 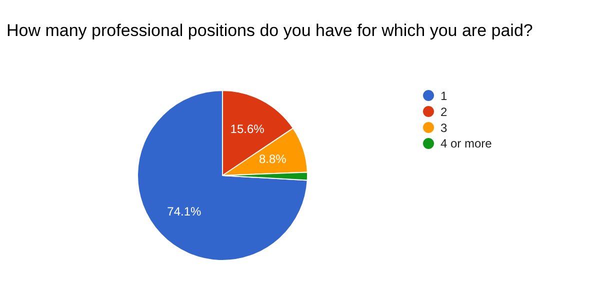 I want to click on data-label: 8.8%, so click(x=272, y=159).